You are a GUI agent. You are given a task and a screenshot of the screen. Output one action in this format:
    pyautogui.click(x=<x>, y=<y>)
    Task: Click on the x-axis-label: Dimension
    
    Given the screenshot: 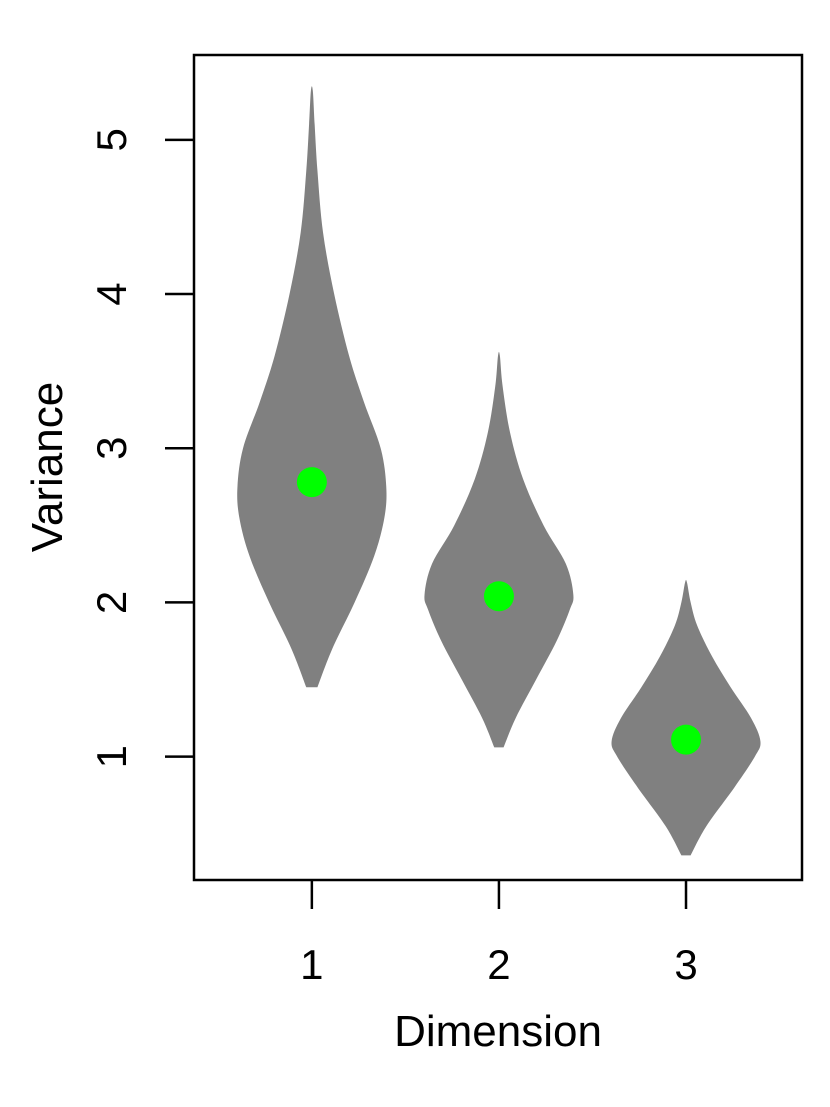 What is the action you would take?
    pyautogui.click(x=498, y=1031)
    